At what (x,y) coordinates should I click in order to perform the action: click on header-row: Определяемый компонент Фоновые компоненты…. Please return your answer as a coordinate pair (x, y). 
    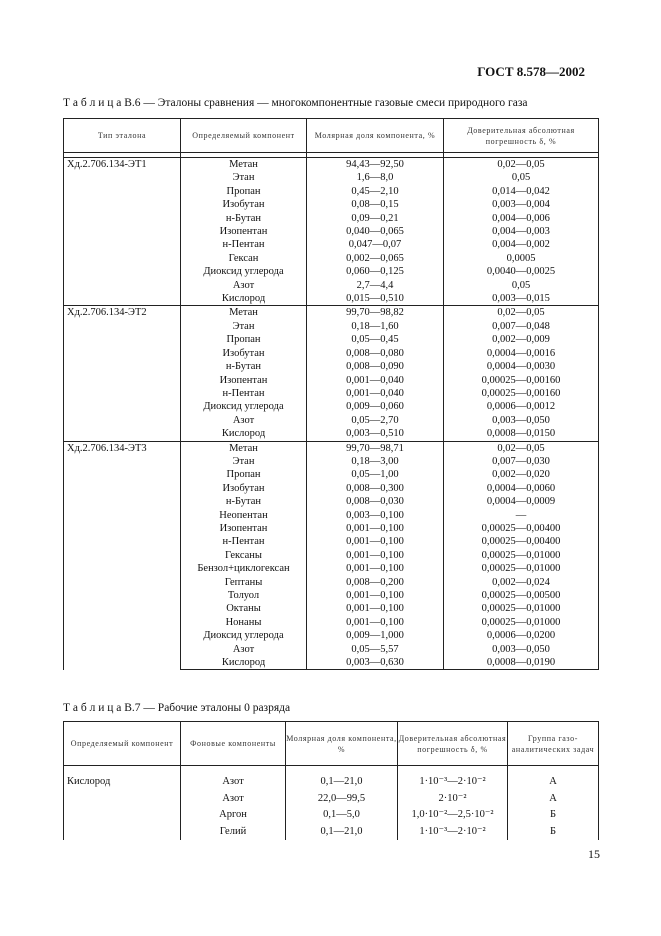
    Looking at the image, I should click on (331, 743).